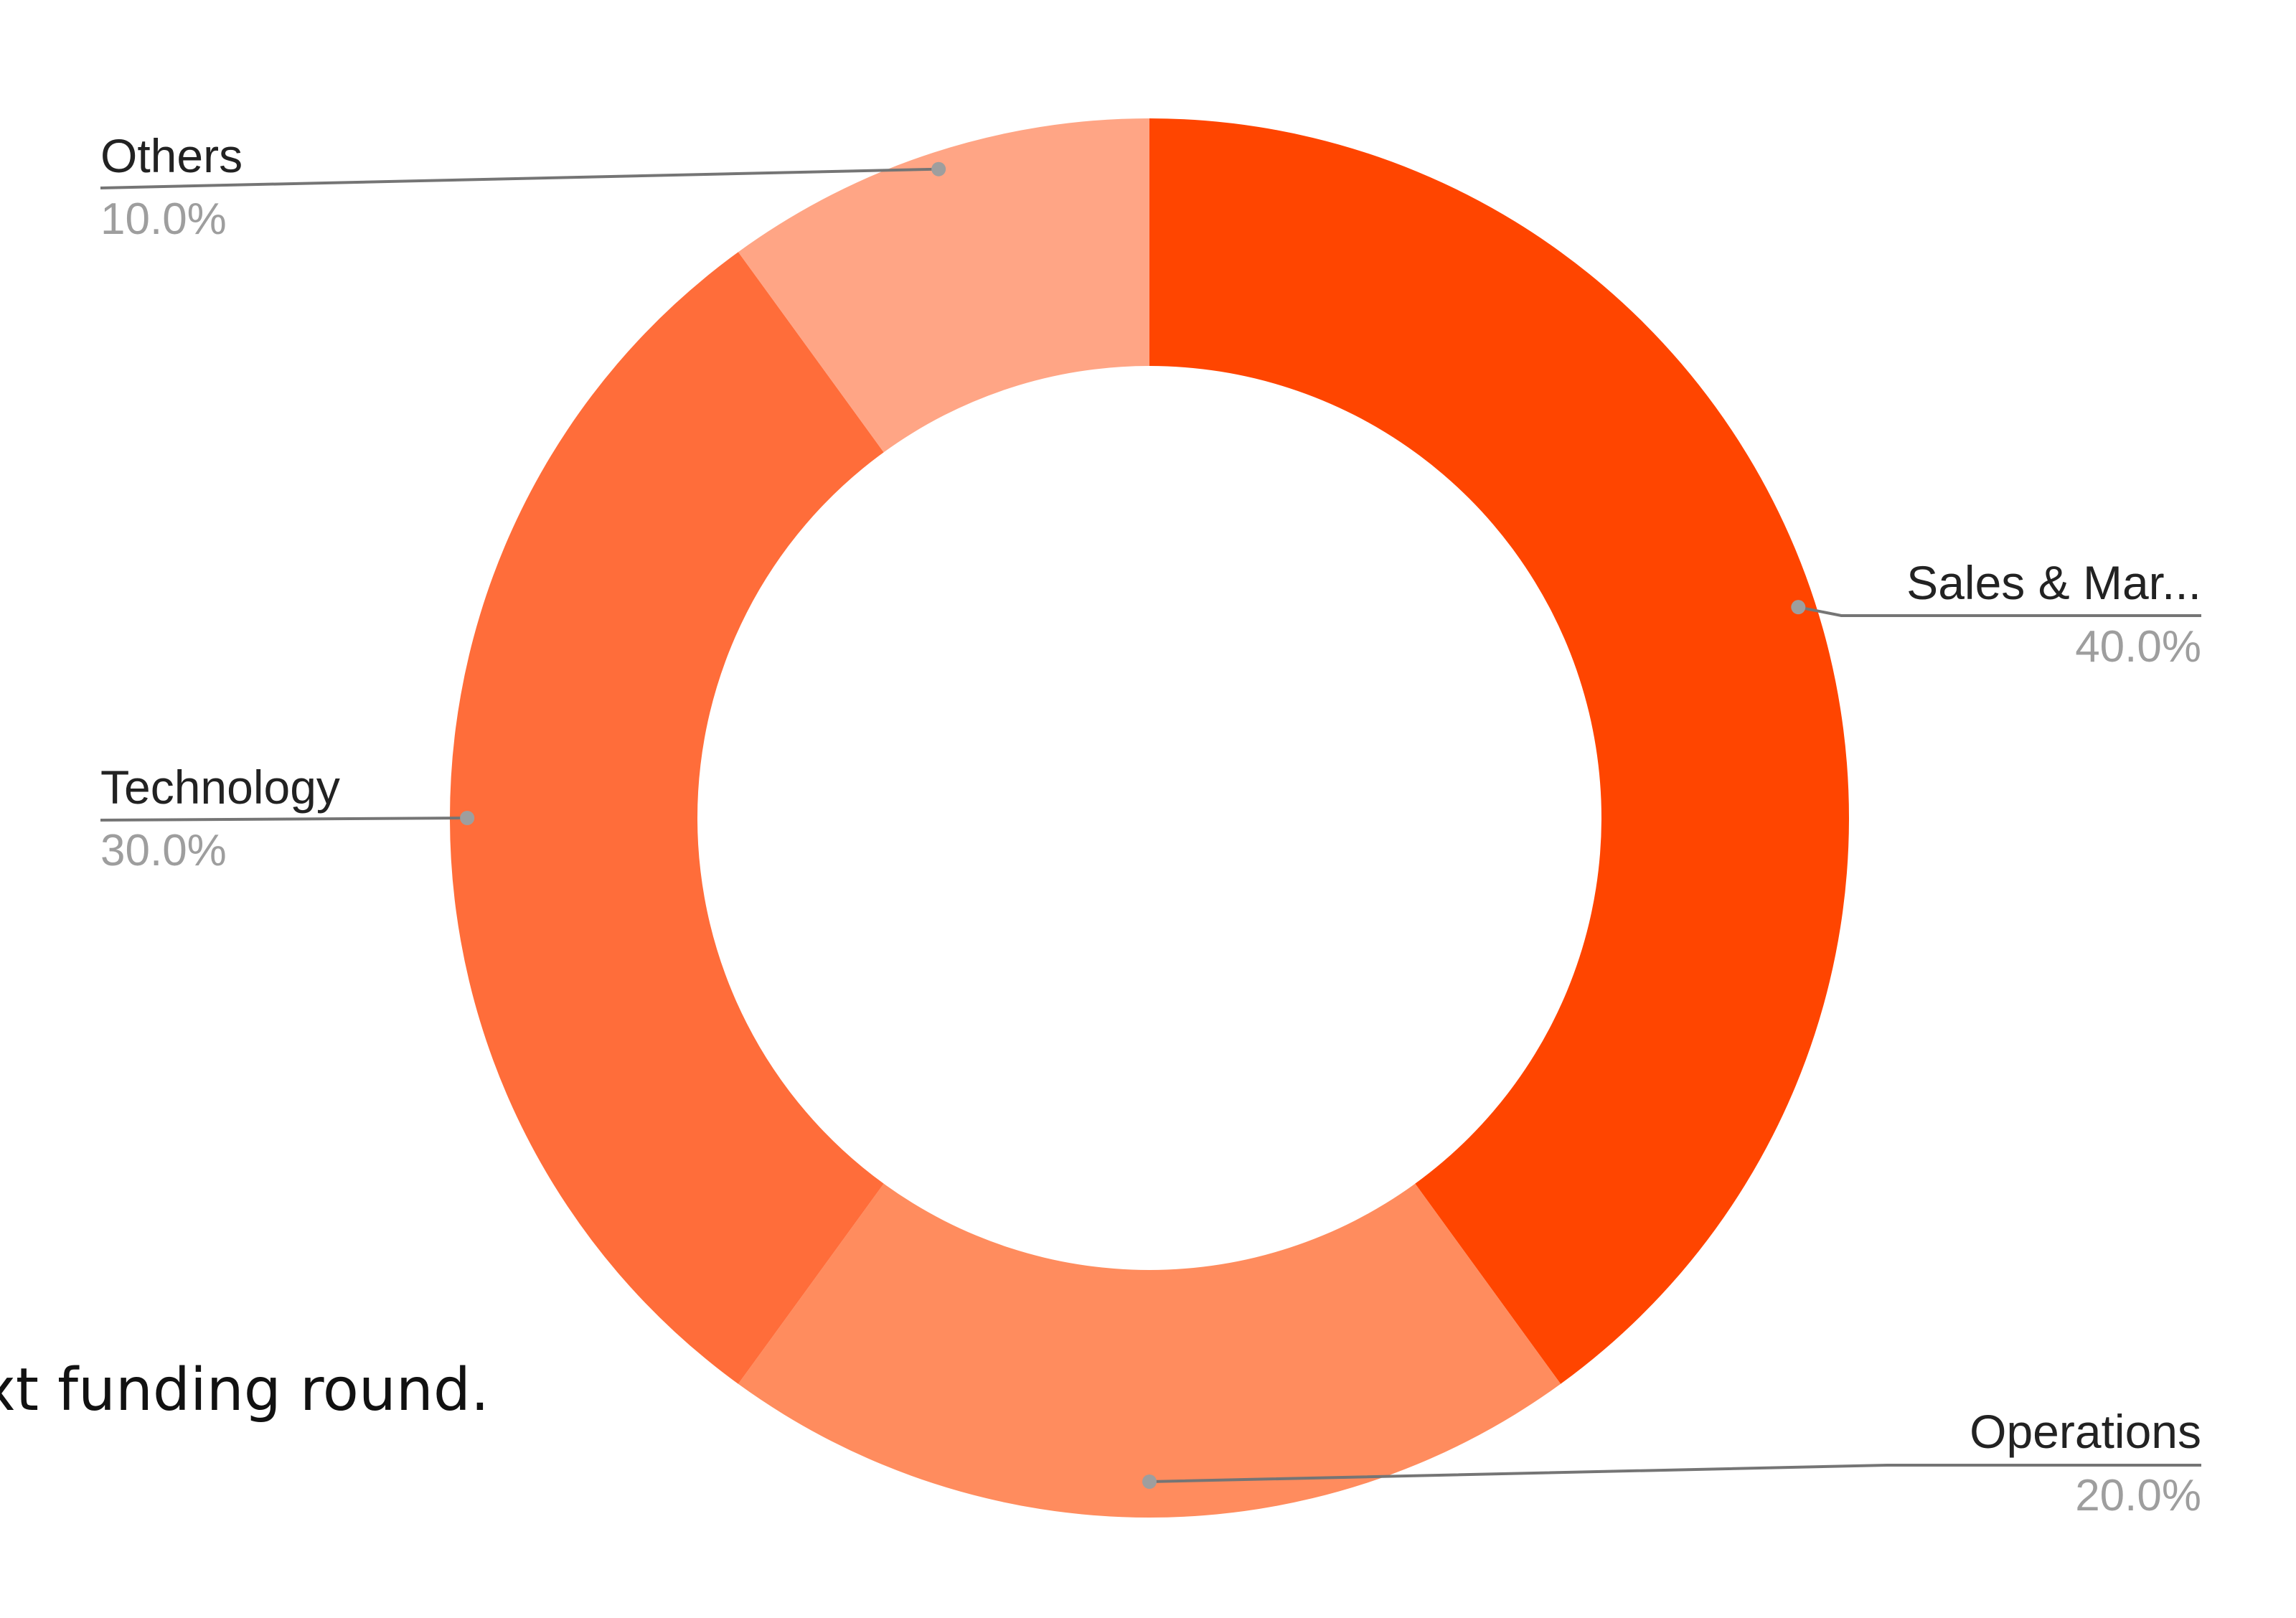 The width and height of the screenshot is (2296, 1618). I want to click on body-text-fragment: xt funding round., so click(272, 1395).